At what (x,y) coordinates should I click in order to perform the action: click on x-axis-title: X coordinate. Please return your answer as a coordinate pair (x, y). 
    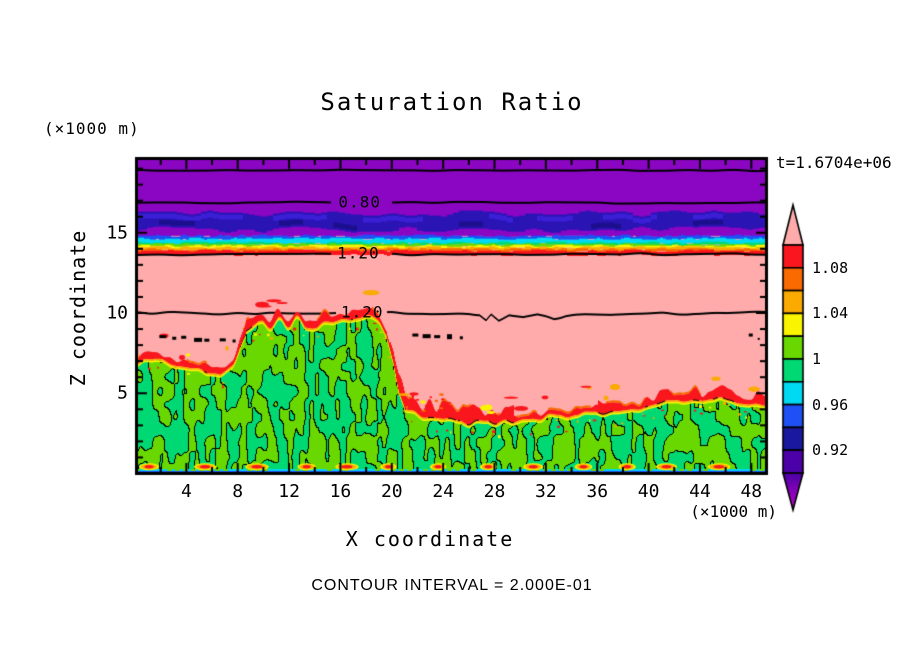
    Looking at the image, I should click on (430, 539).